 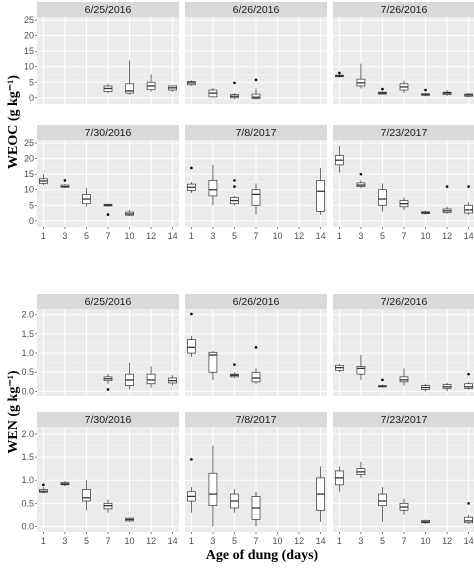 I want to click on facet-title: 7/30/2016, so click(x=108, y=420).